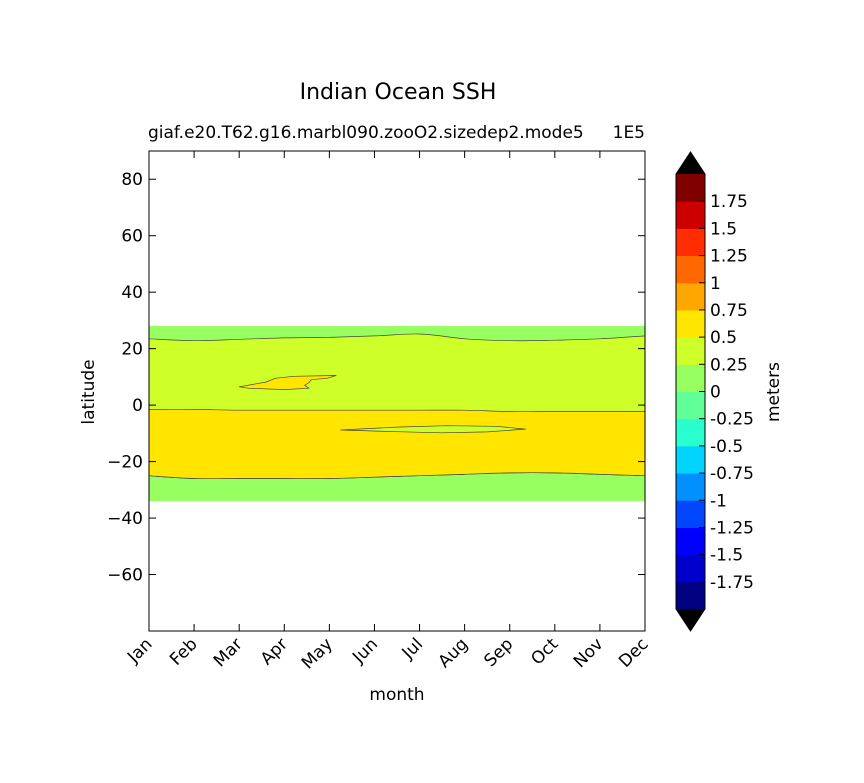 The image size is (864, 783). What do you see at coordinates (690, 620) in the screenshot?
I see `colorbar-under-arrow` at bounding box center [690, 620].